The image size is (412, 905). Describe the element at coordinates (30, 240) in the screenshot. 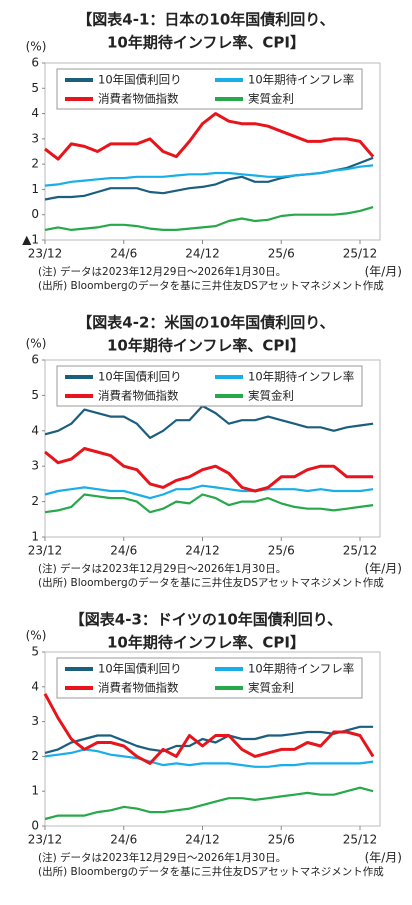

I see `y-tick-label: ▲1` at that location.